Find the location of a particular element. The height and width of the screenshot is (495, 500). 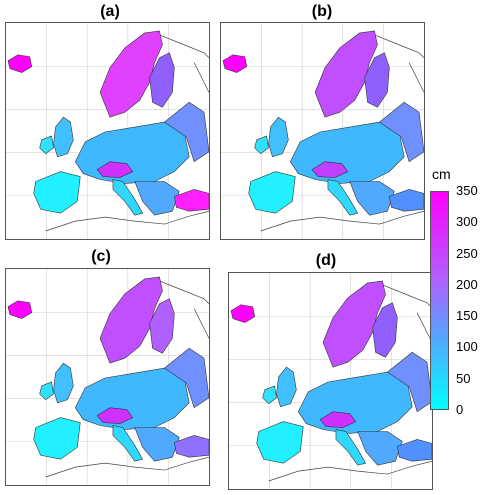

panel-label-b: (b) is located at coordinates (322, 11).